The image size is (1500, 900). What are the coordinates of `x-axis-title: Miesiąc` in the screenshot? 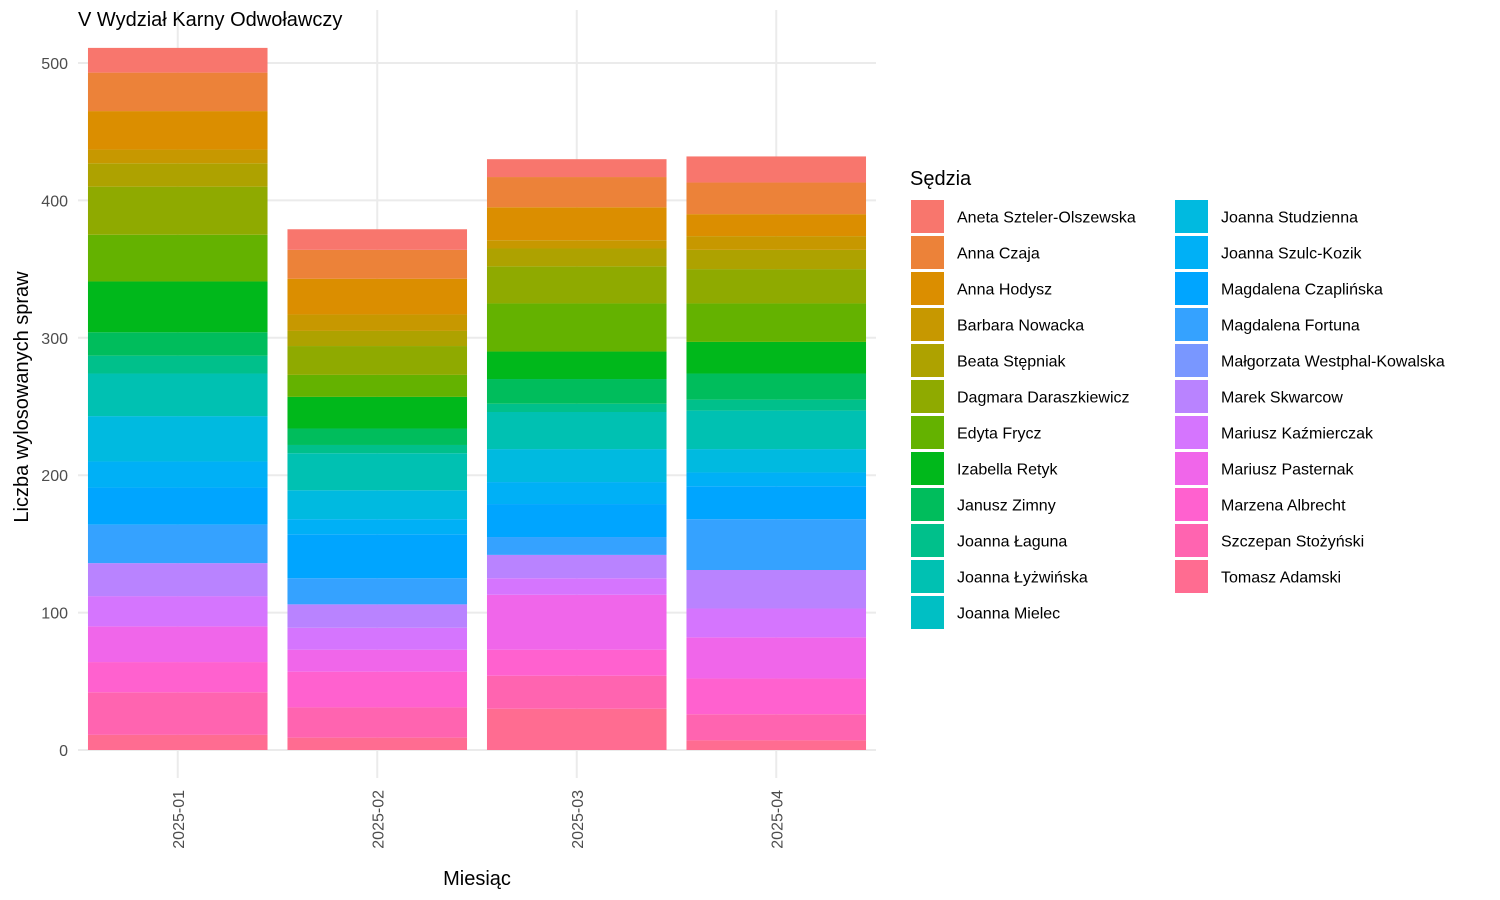 It's located at (477, 879).